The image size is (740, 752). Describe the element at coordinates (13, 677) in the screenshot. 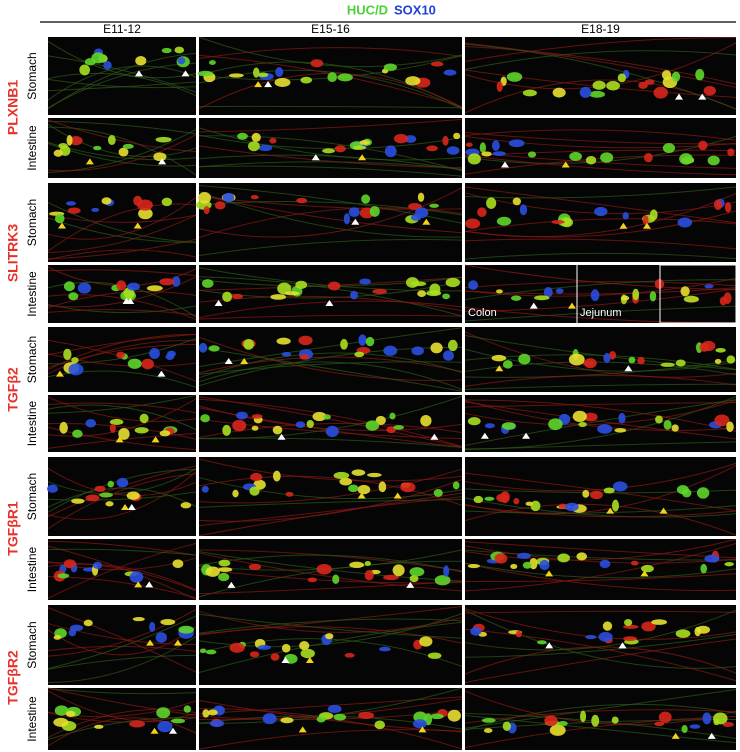

I see `gene-label: TGFβR2` at that location.